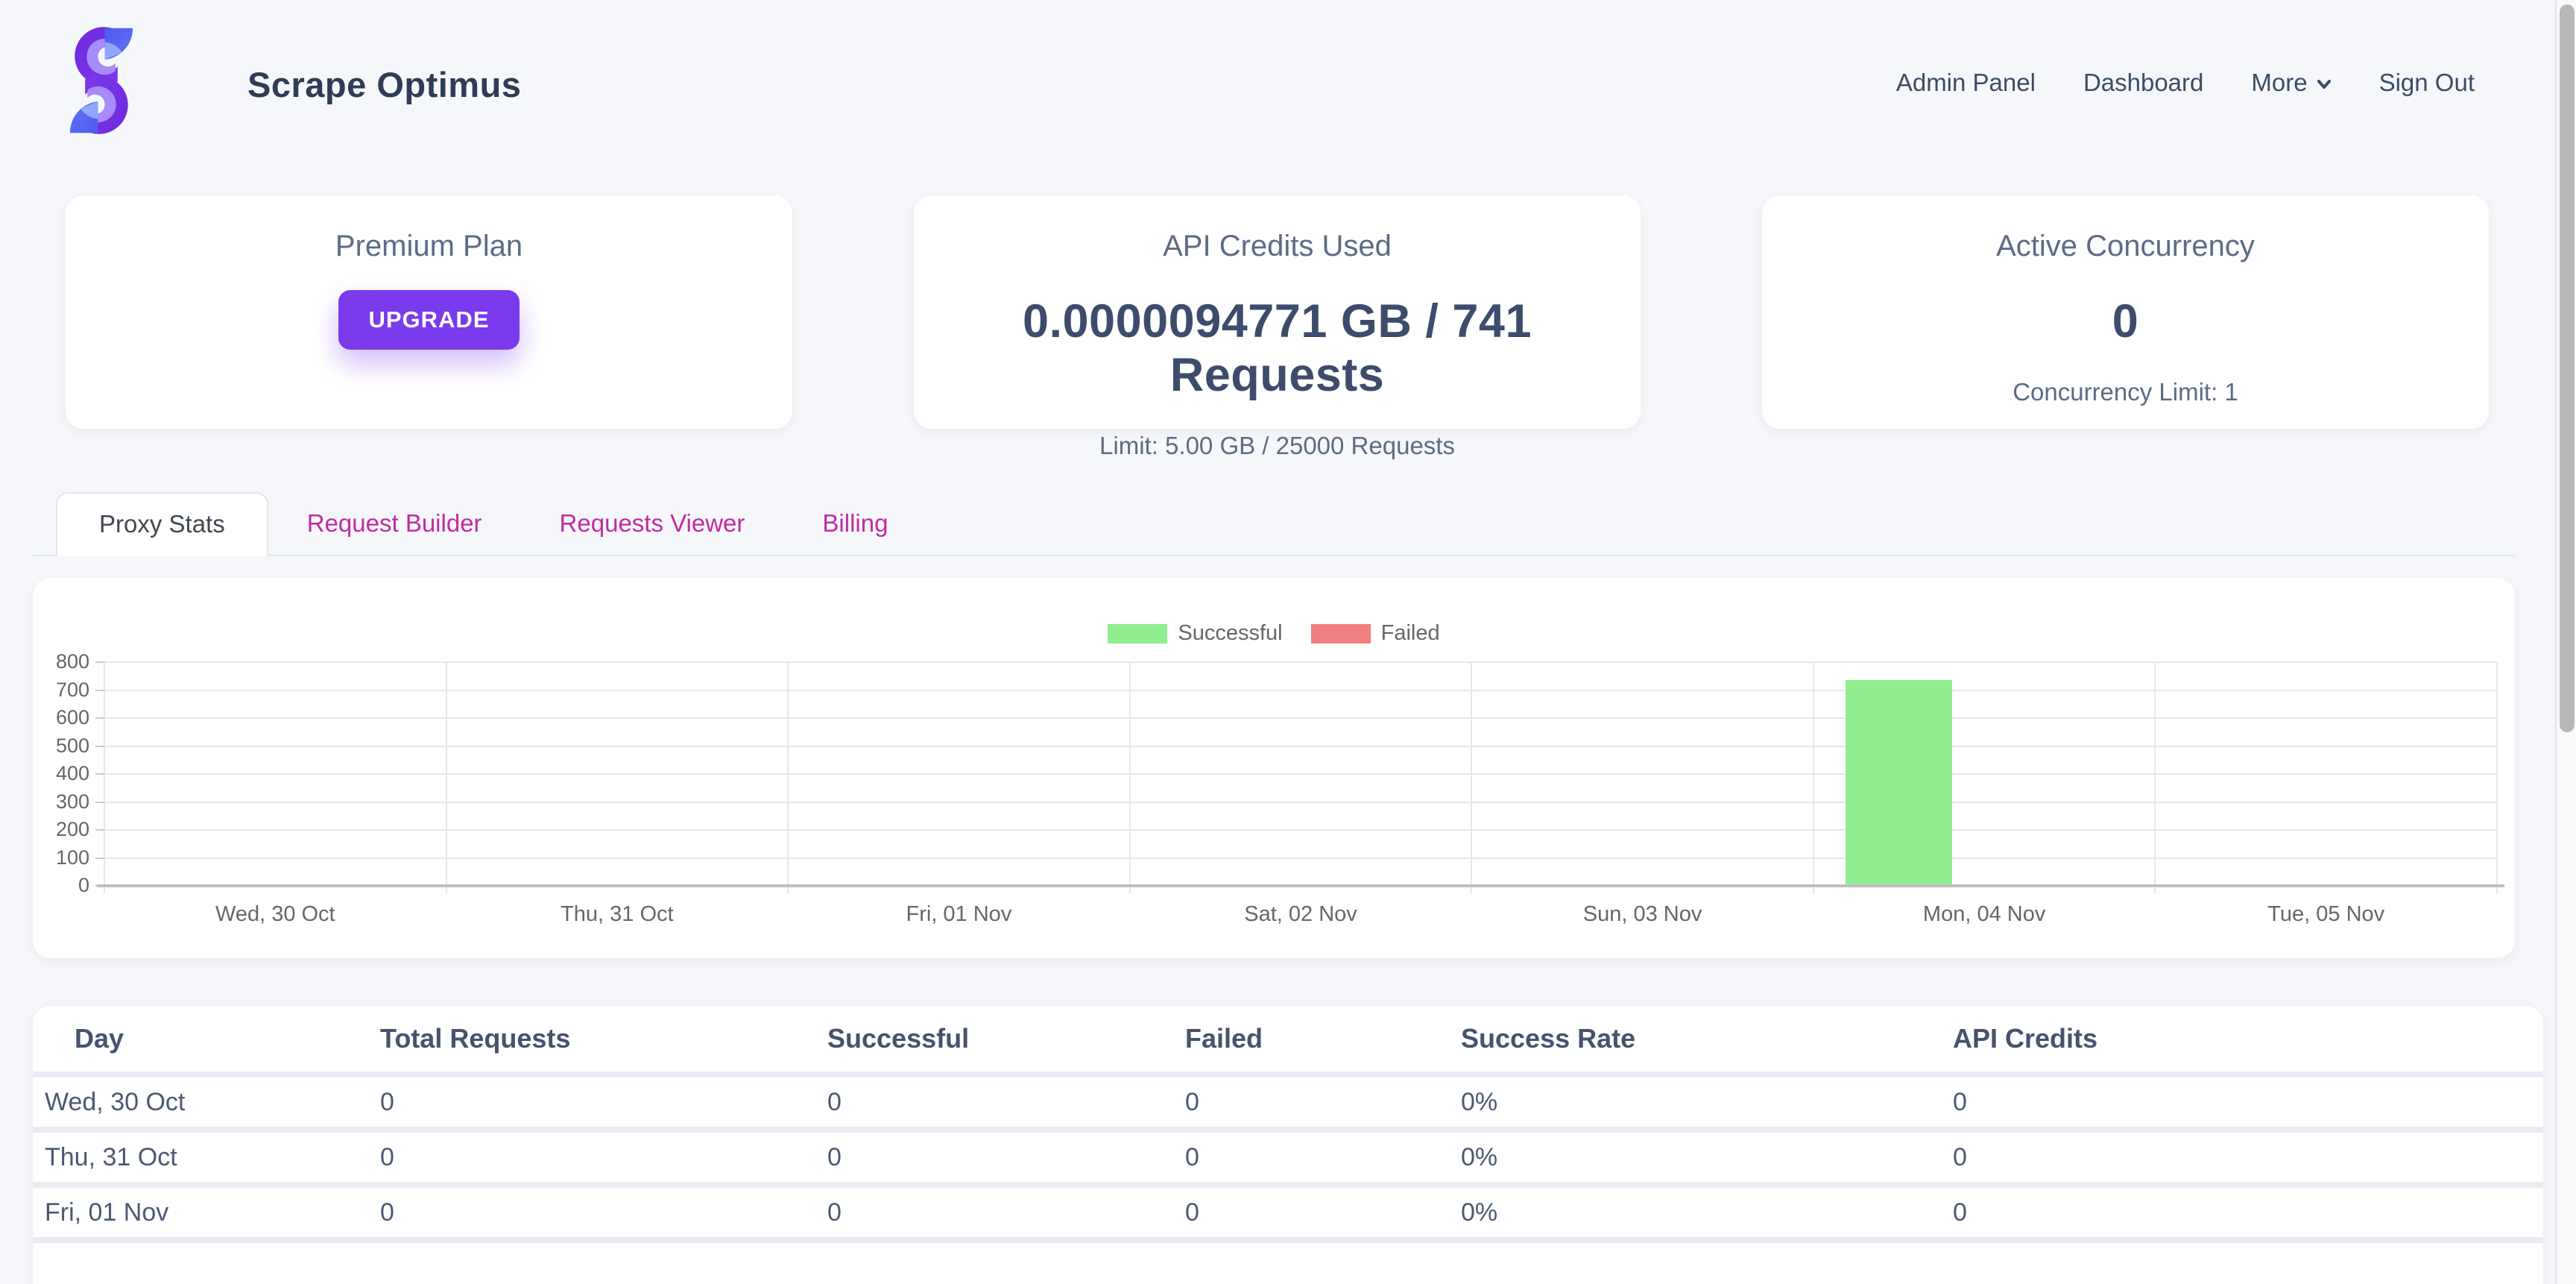  What do you see at coordinates (72, 689) in the screenshot?
I see `y-tick-label: 700` at bounding box center [72, 689].